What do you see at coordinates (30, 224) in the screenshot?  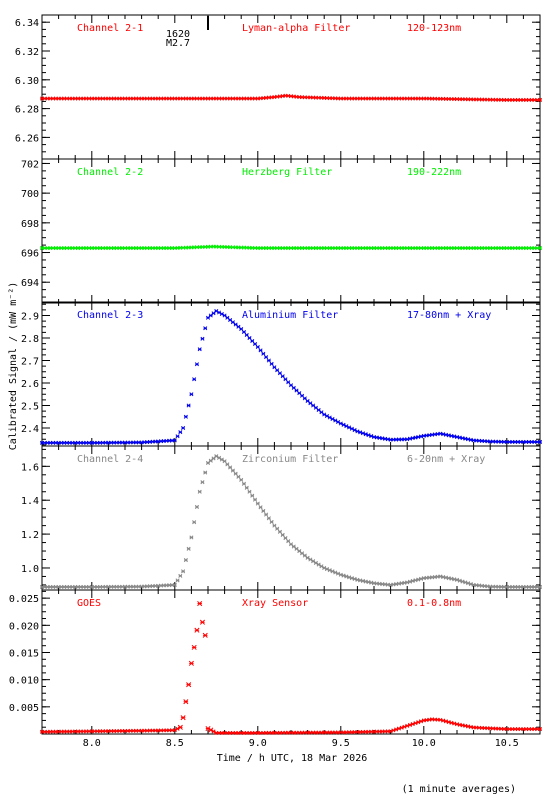 I see `y-tick-label: 698` at bounding box center [30, 224].